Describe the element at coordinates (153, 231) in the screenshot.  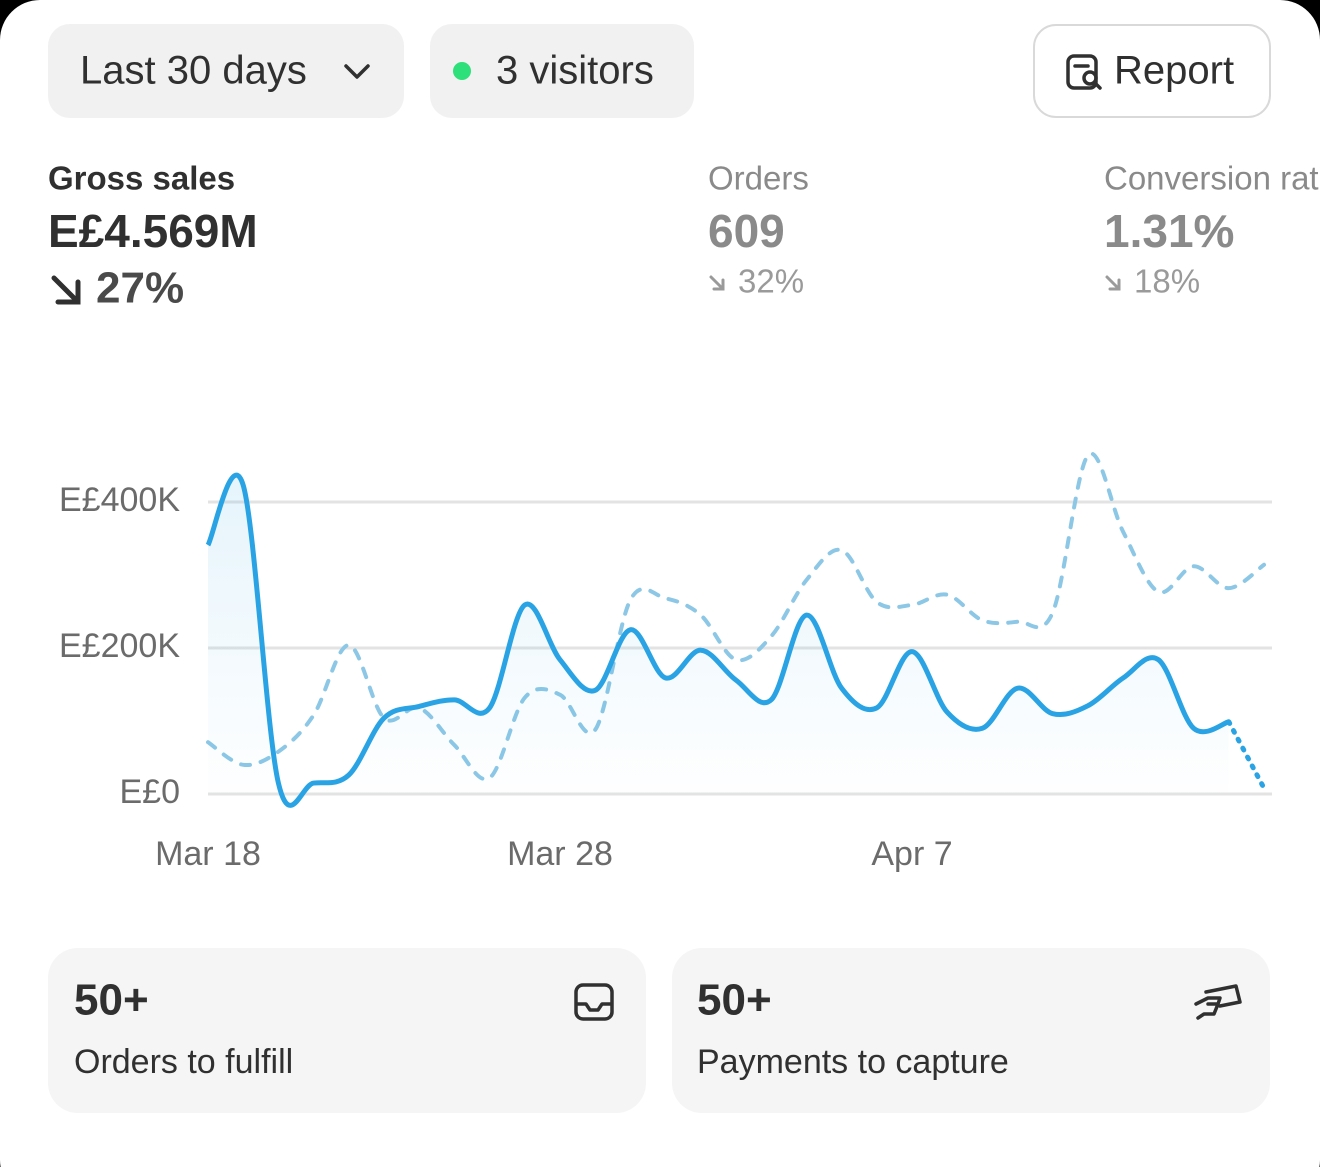
I see `metric-value: E£4.569M` at that location.